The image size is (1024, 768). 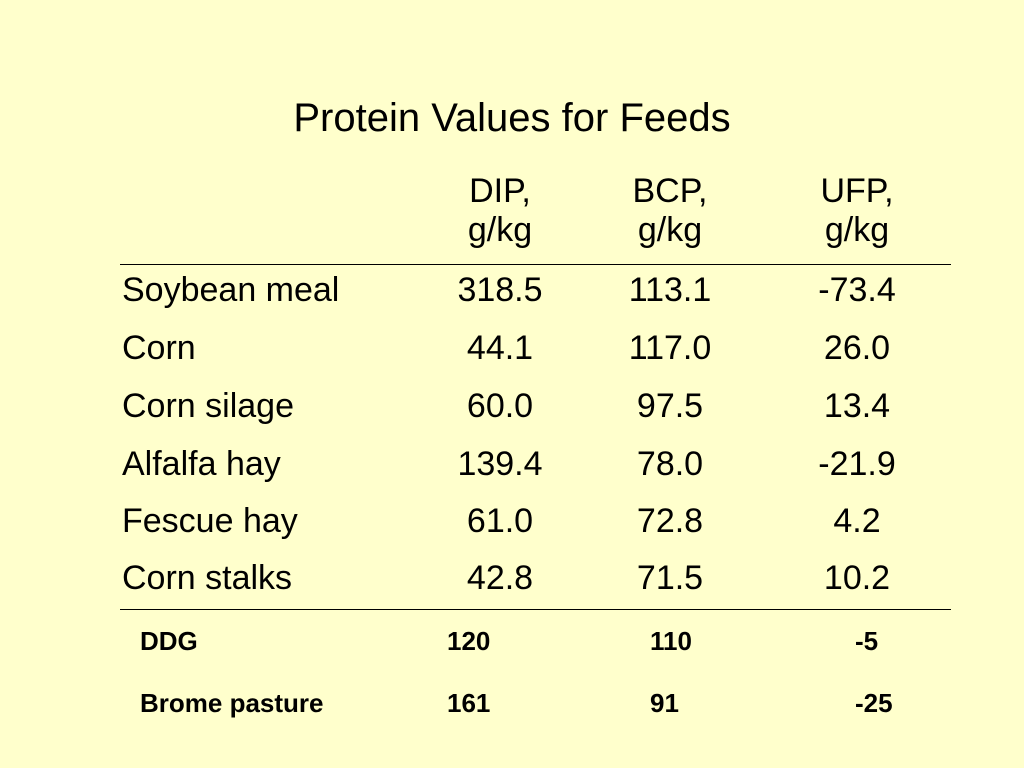 What do you see at coordinates (664, 703) in the screenshot?
I see `bcp-value: 91` at bounding box center [664, 703].